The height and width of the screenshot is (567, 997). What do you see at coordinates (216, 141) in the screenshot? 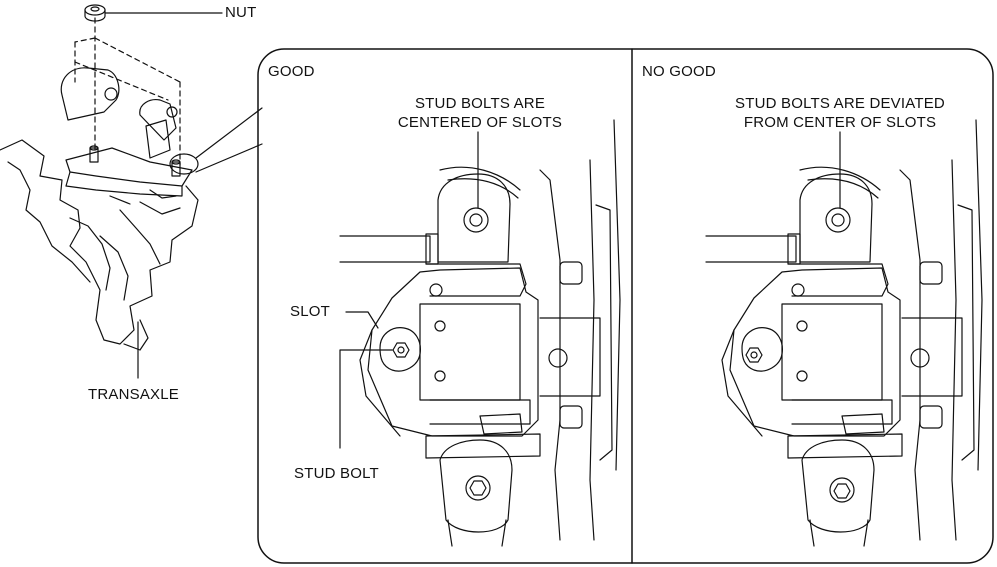
I see `callout-connector` at bounding box center [216, 141].